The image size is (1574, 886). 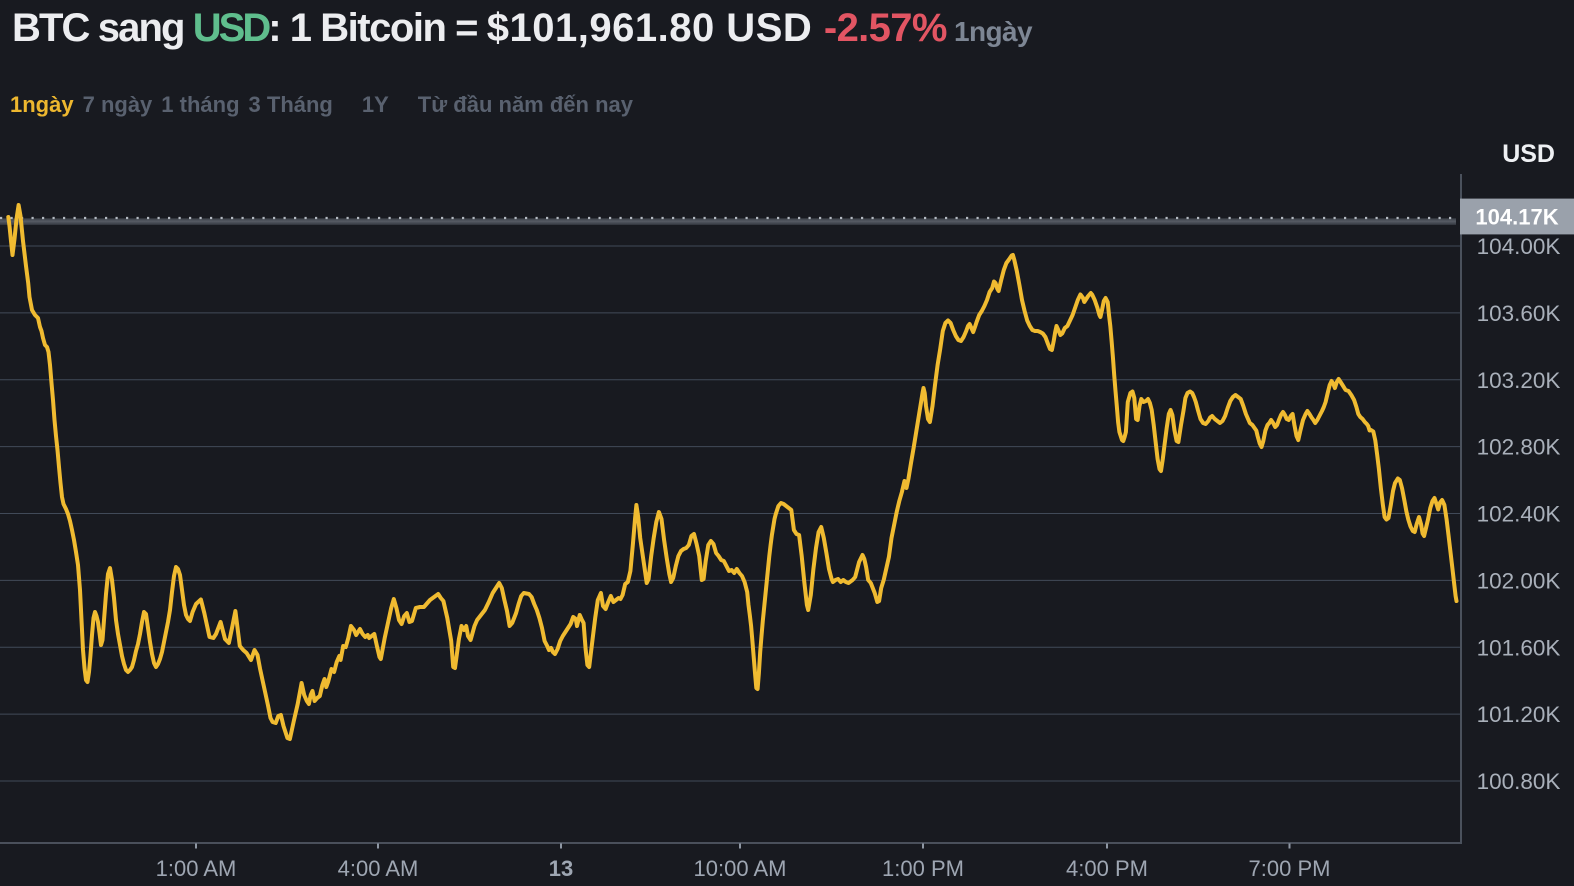 I want to click on svg-text: 4:00 AM, so click(x=378, y=868).